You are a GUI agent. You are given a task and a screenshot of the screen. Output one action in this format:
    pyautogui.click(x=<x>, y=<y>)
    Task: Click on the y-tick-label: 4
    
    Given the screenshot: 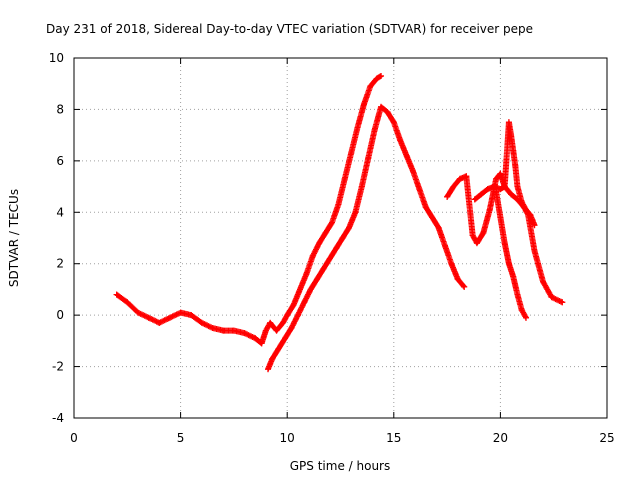 What is the action you would take?
    pyautogui.click(x=60, y=212)
    